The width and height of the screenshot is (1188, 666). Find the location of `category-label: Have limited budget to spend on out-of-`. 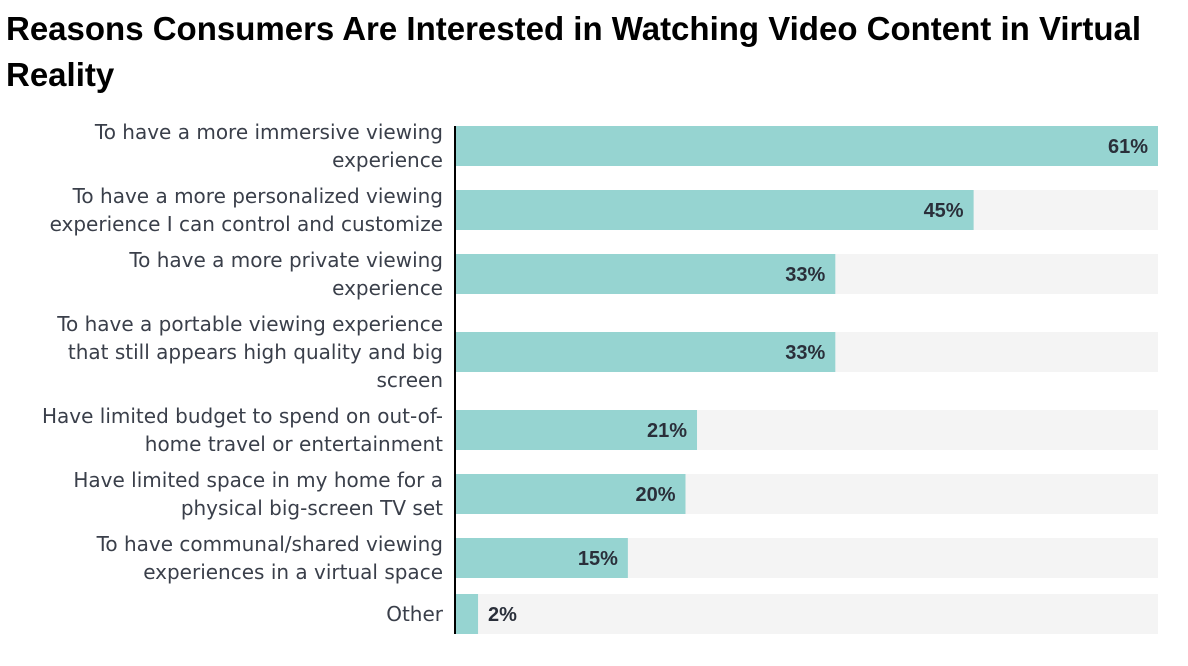

category-label: Have limited budget to spend on out-of- is located at coordinates (242, 416).